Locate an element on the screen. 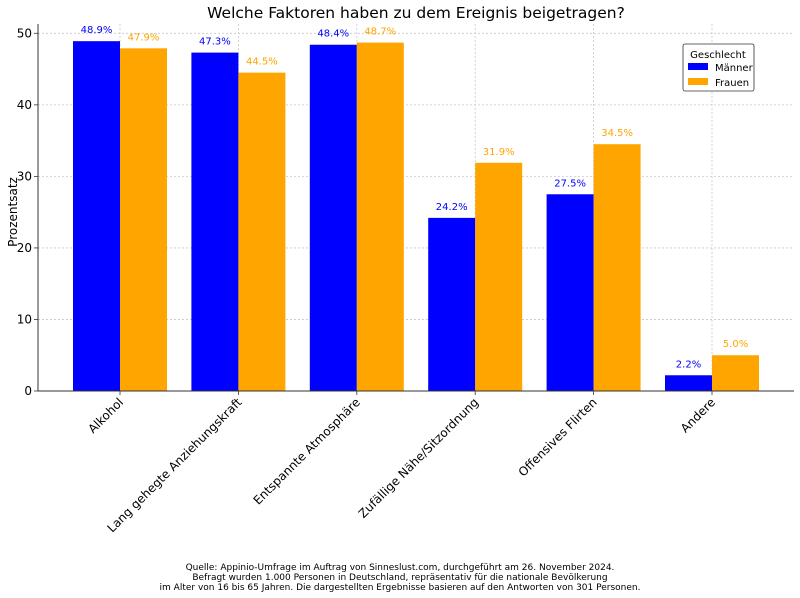 Image resolution: width=800 pixels, height=598 pixels. x-tick-label: Zufällige Nähe/Sitzordnung is located at coordinates (419, 458).